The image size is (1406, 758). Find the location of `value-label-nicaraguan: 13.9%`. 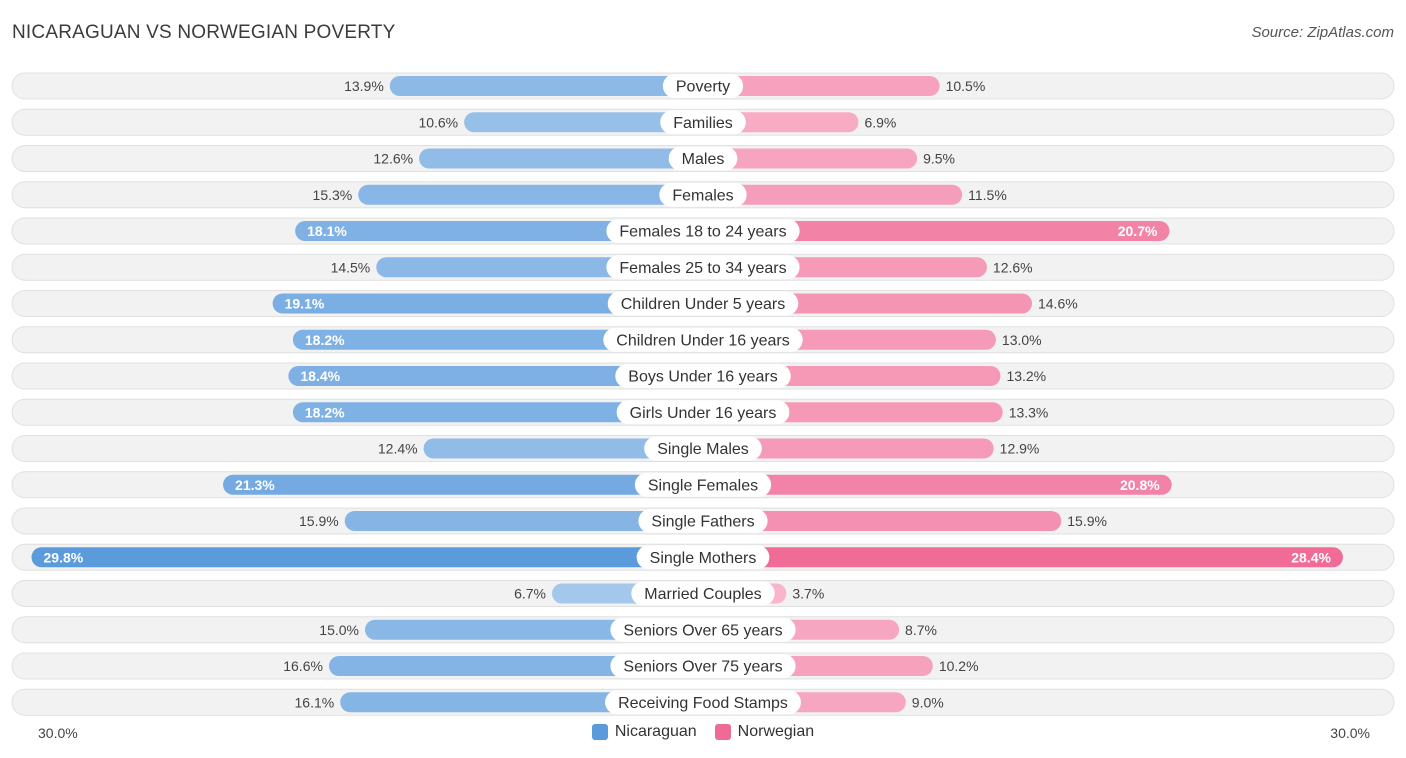

value-label-nicaraguan: 13.9% is located at coordinates (364, 86).